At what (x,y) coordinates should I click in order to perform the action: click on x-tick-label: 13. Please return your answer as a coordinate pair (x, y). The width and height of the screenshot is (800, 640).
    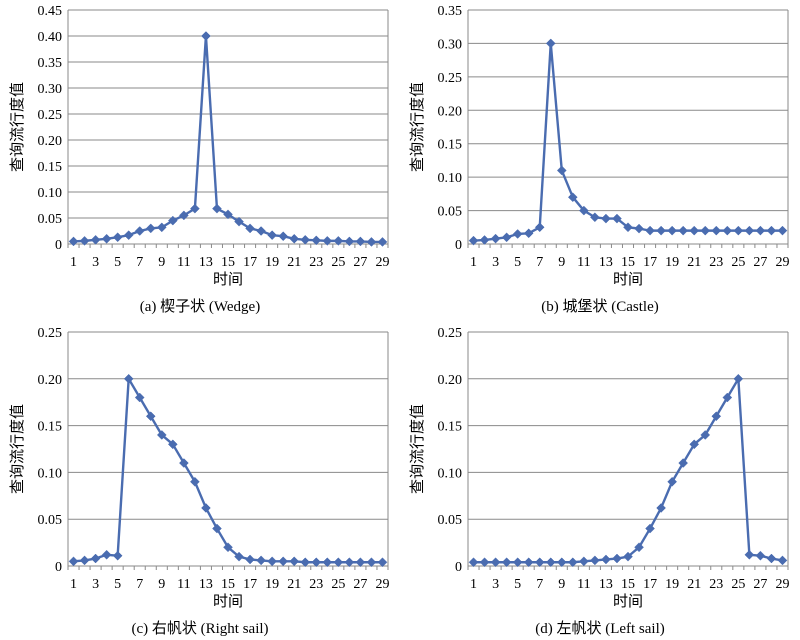
    Looking at the image, I should click on (206, 262).